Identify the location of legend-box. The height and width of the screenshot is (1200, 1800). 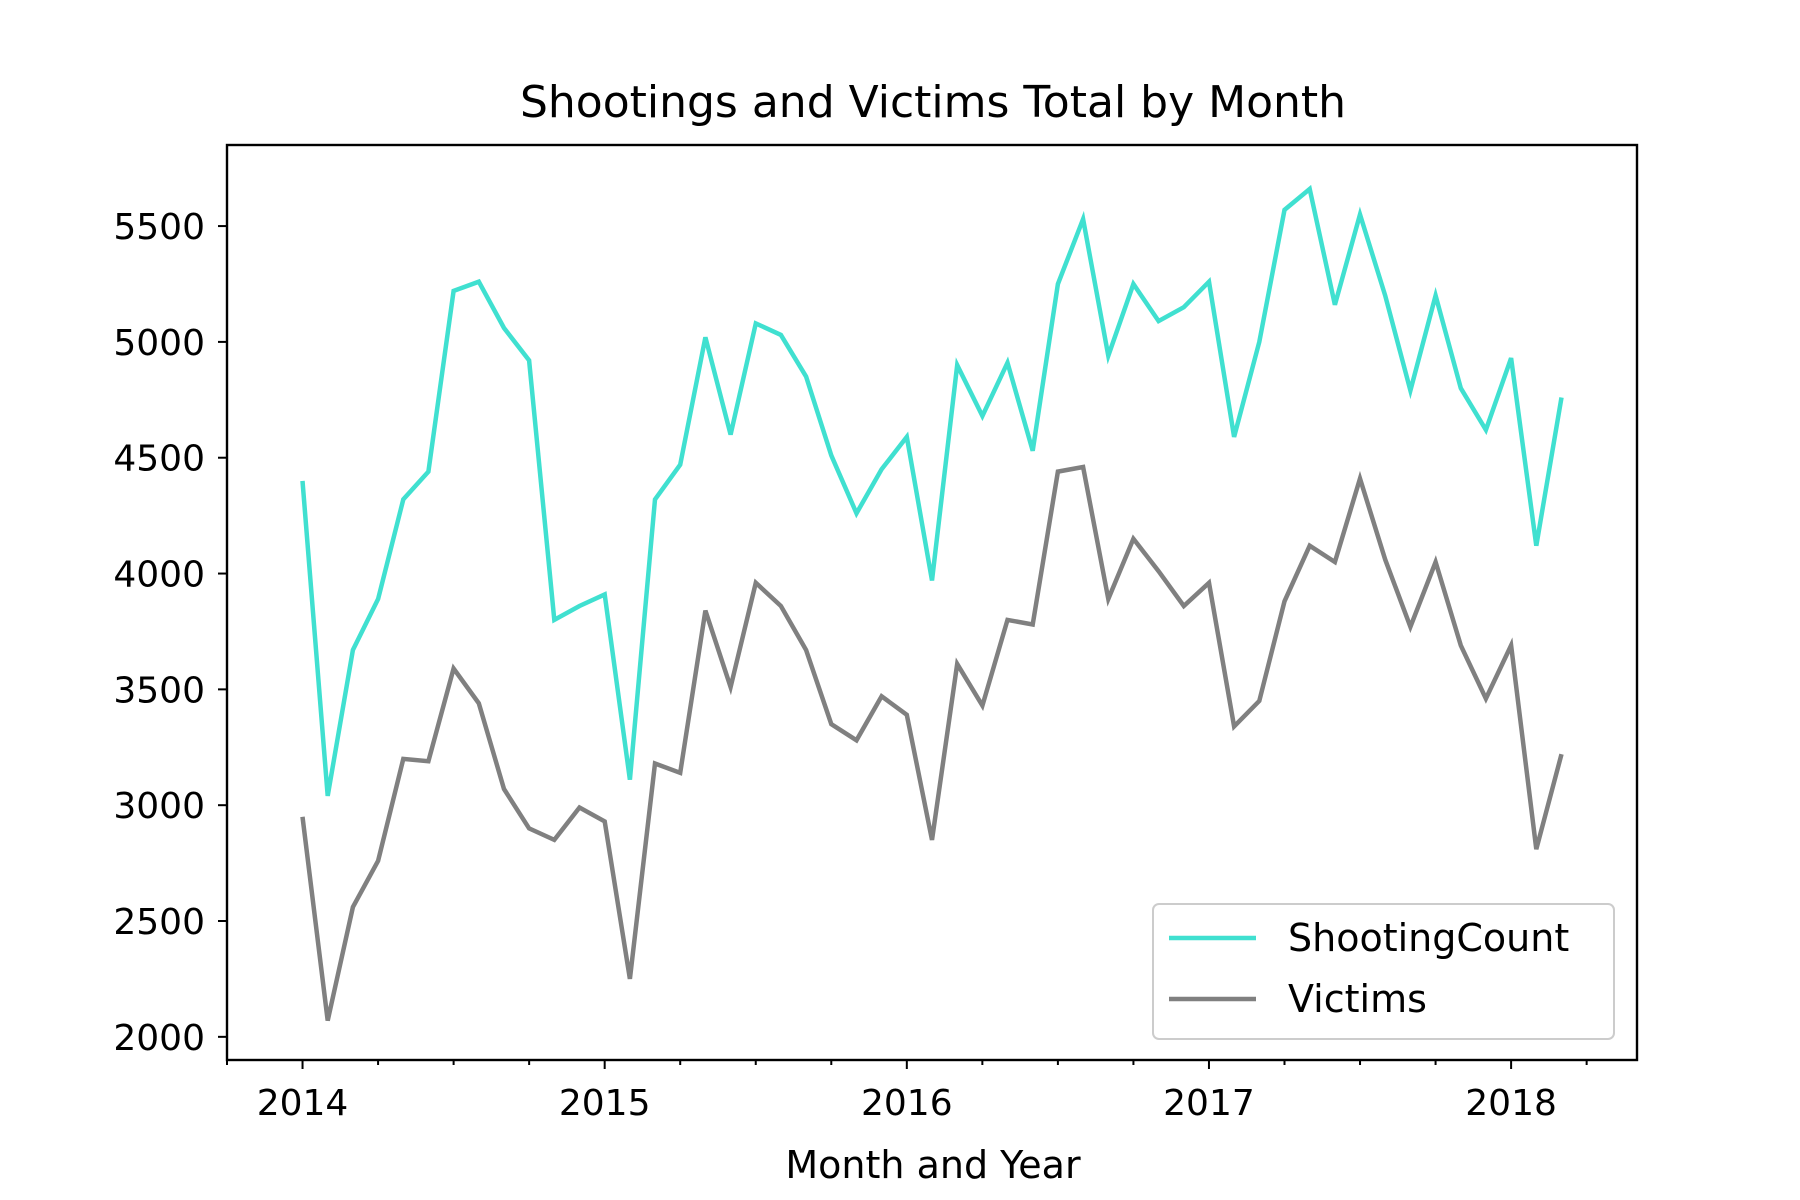
(1383, 971).